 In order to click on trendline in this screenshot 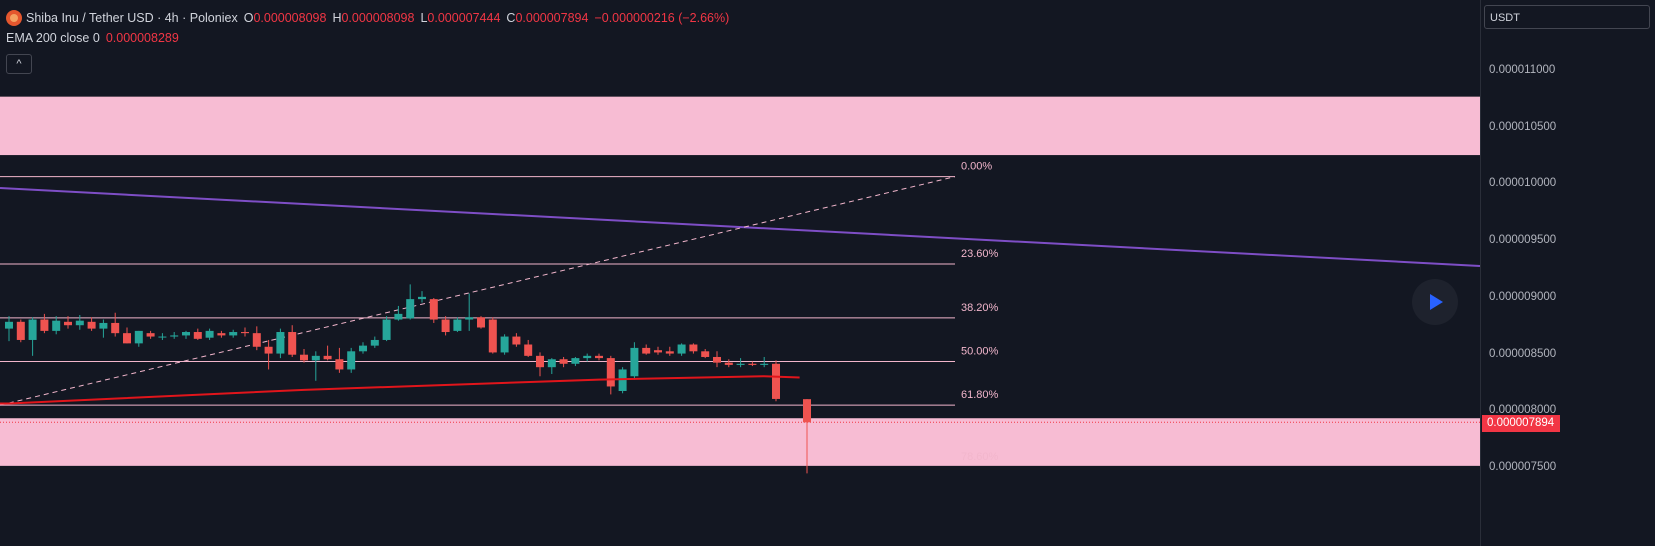, I will do `click(740, 227)`.